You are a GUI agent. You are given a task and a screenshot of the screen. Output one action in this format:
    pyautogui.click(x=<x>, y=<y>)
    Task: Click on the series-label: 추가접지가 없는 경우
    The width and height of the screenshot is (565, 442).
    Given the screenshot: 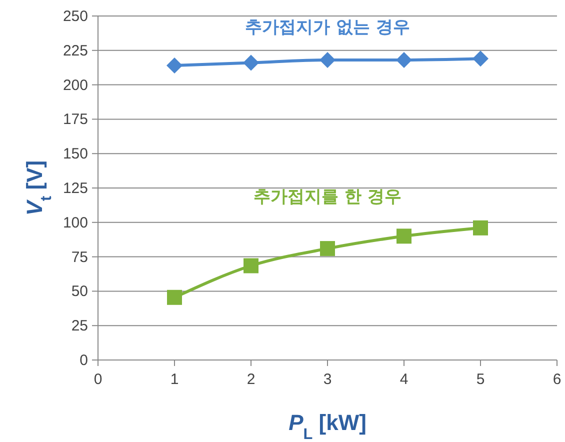 What is the action you would take?
    pyautogui.click(x=327, y=28)
    